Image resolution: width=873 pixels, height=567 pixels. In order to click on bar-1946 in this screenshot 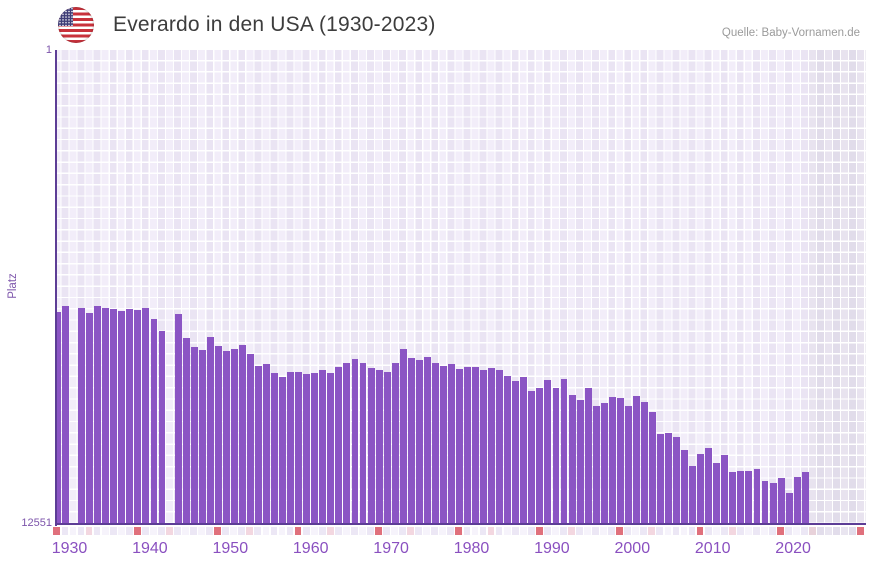, I will do `click(186, 430)`.